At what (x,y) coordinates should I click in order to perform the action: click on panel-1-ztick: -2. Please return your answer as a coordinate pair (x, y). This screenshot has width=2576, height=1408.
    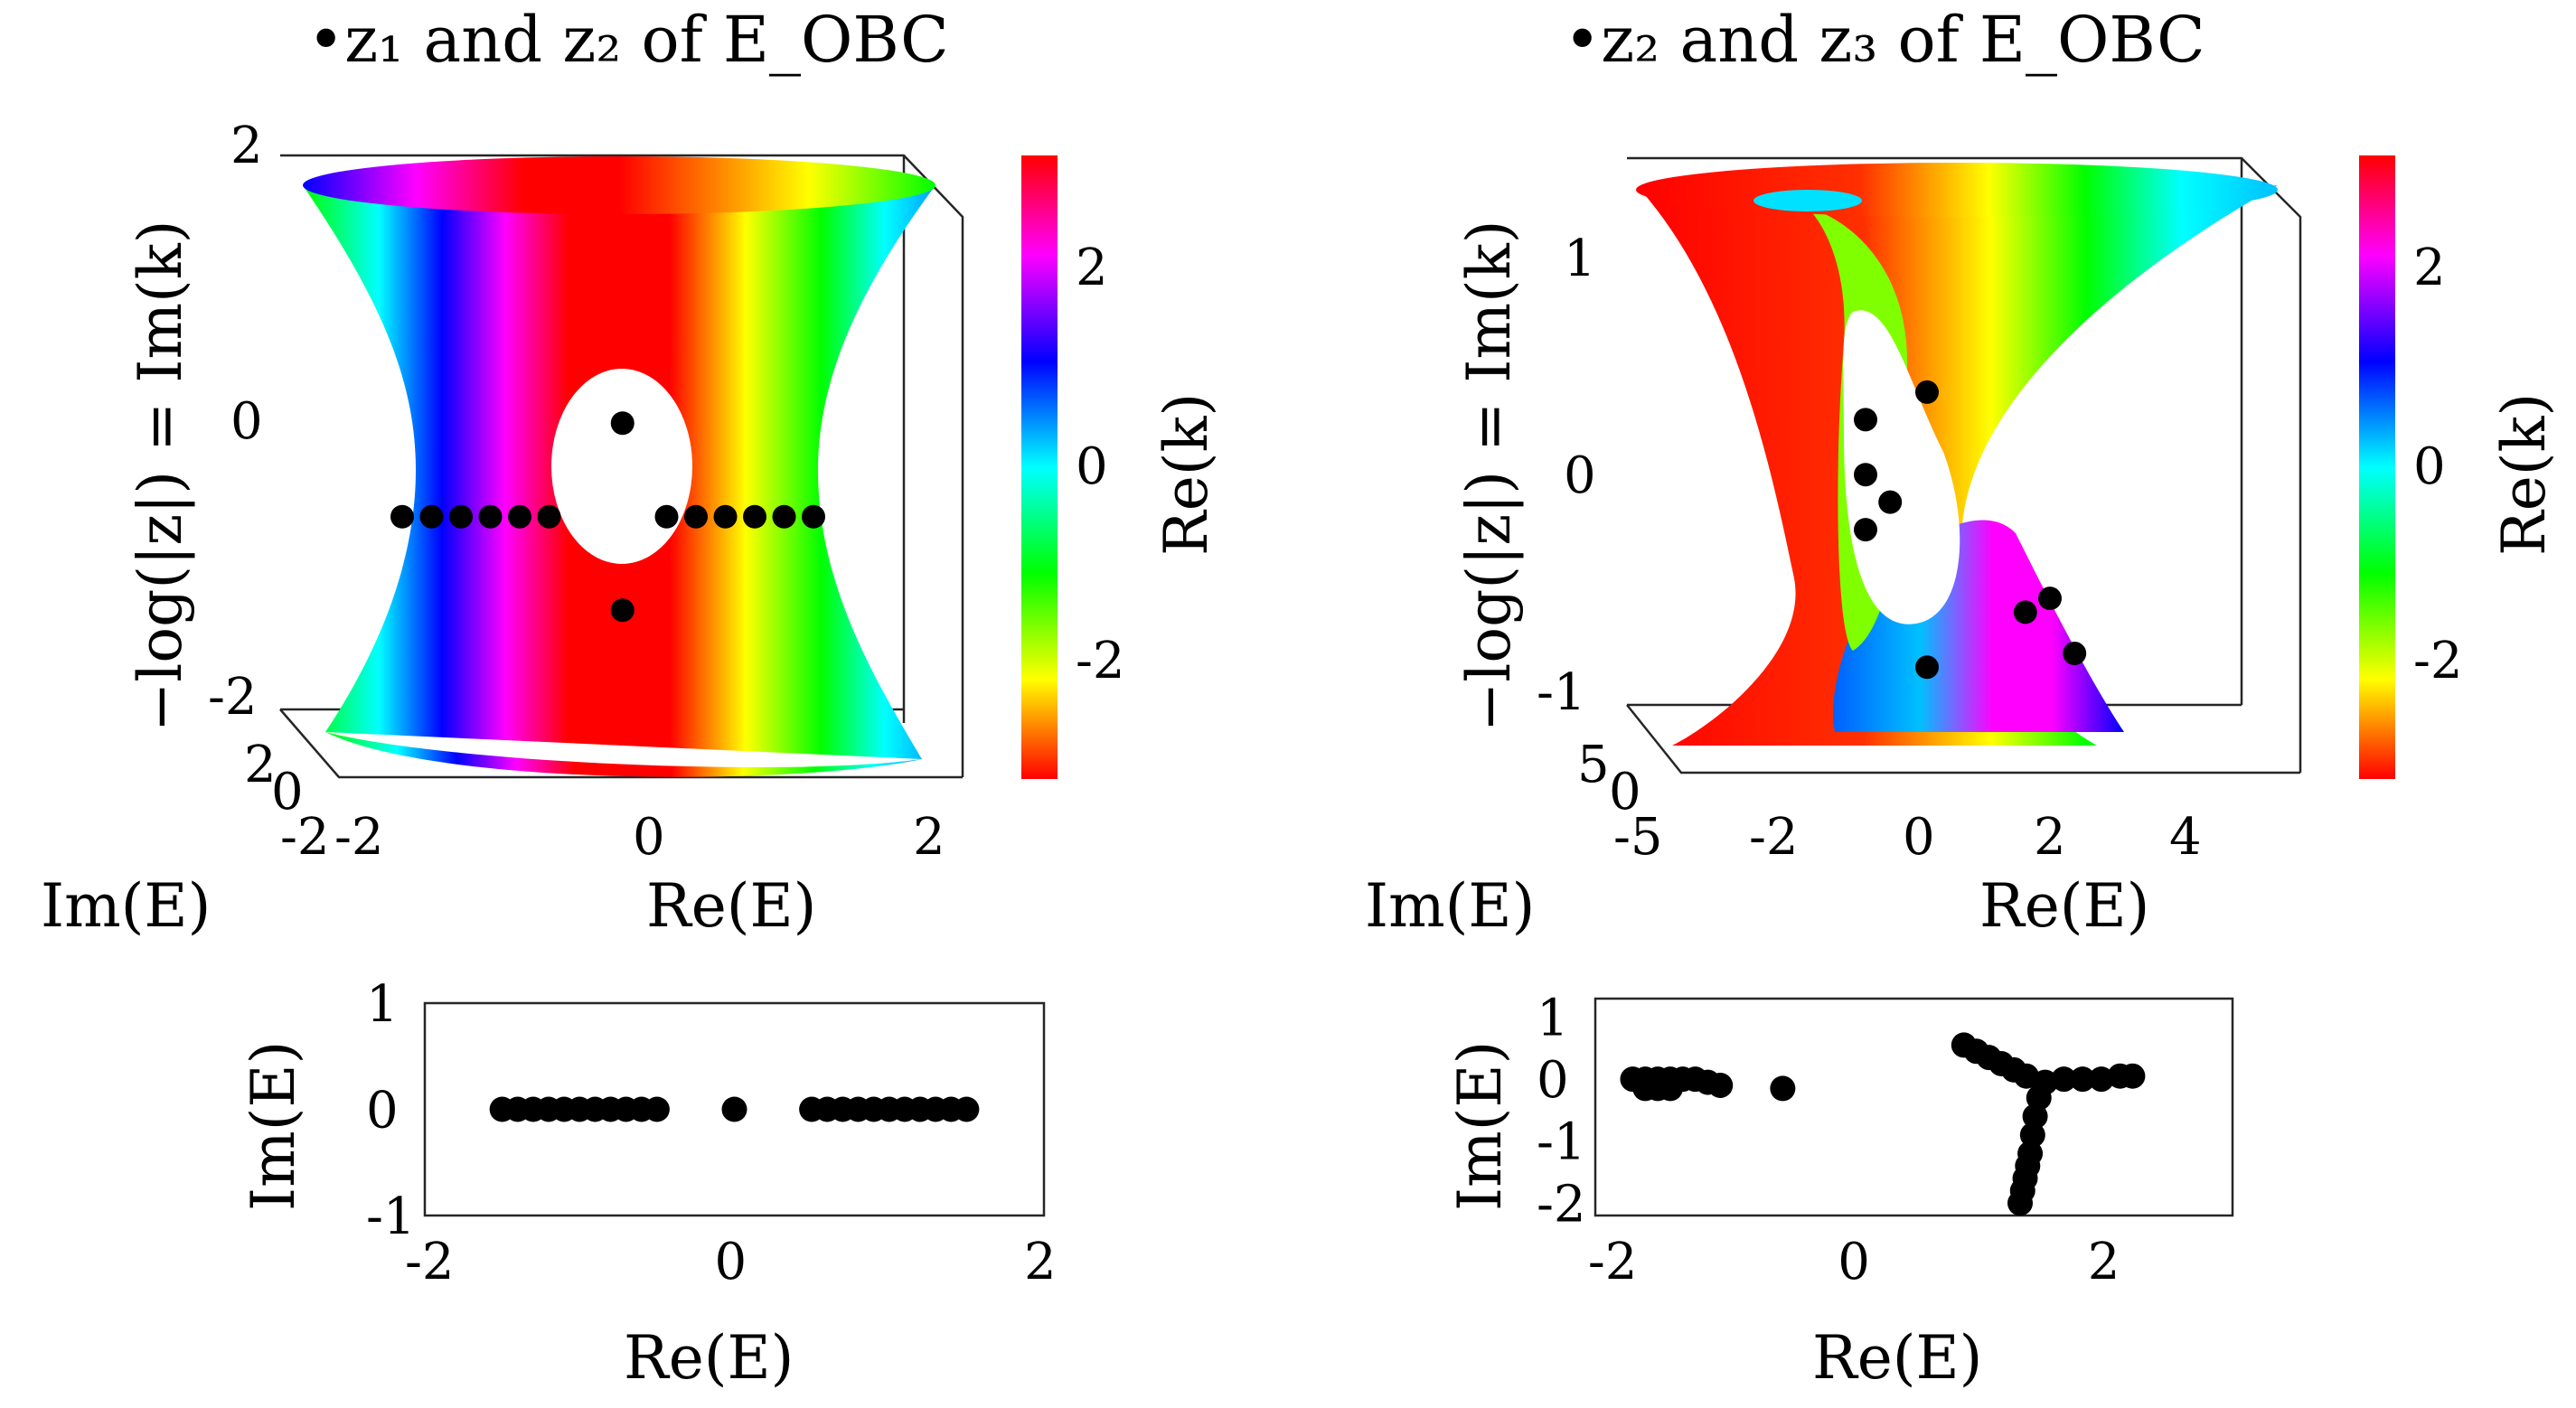
    Looking at the image, I should click on (233, 697).